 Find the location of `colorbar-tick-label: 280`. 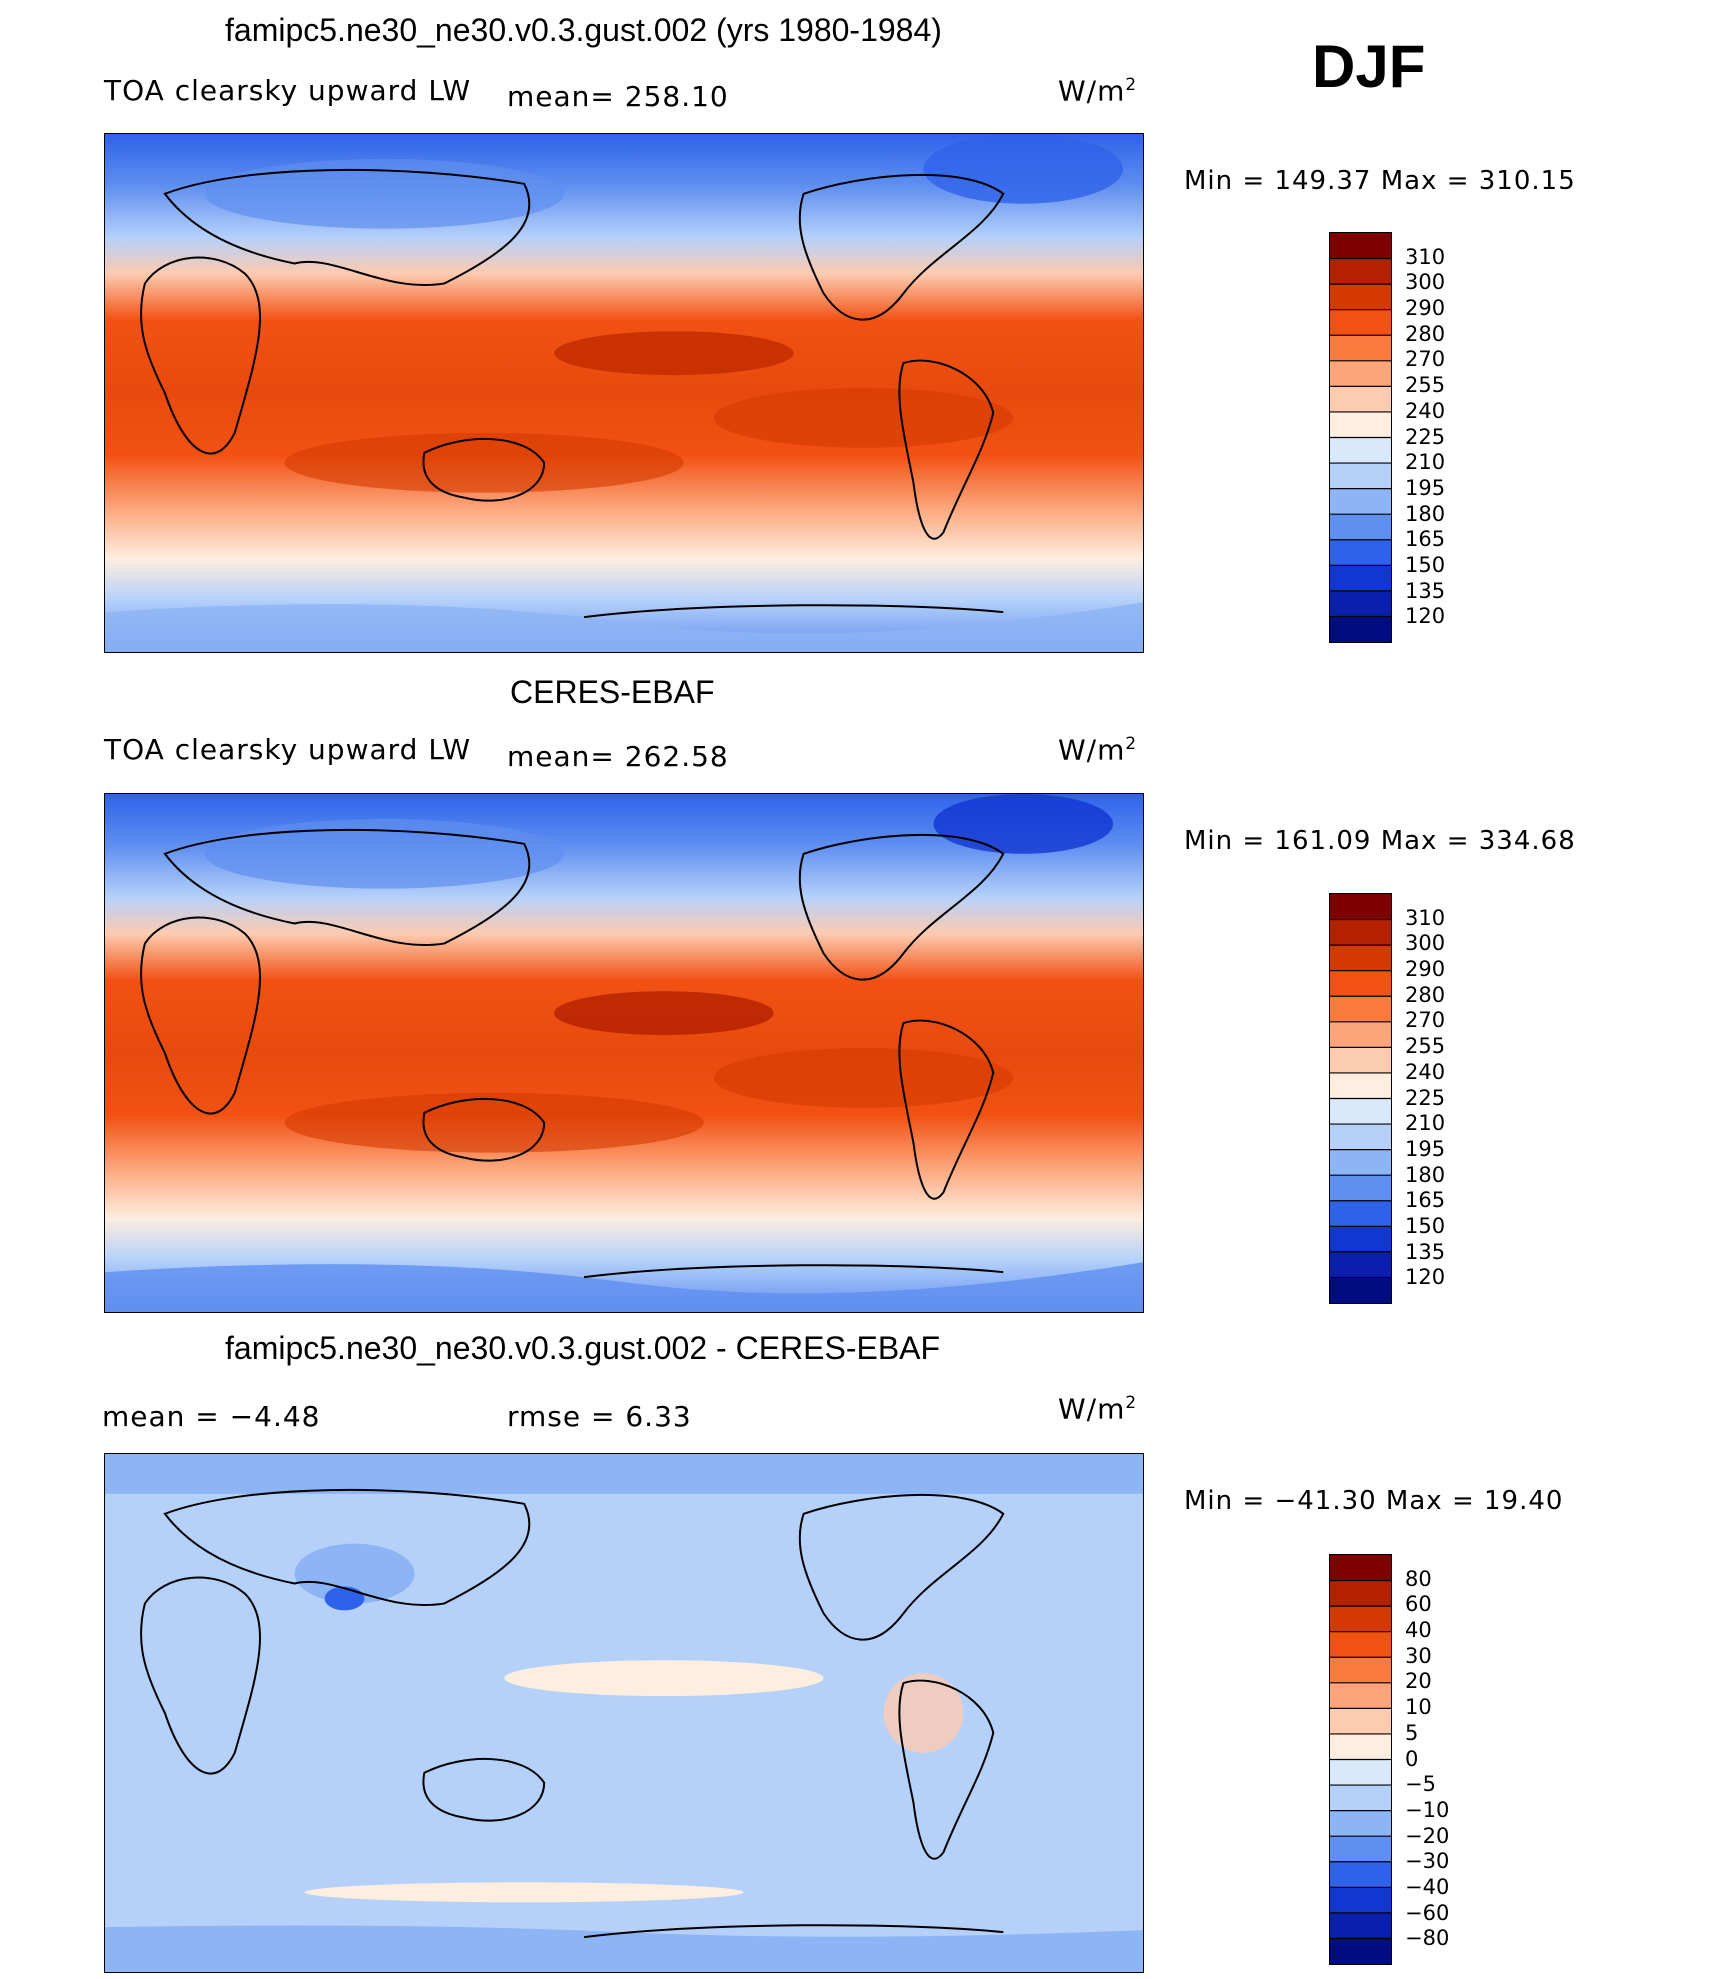

colorbar-tick-label: 280 is located at coordinates (1425, 994).